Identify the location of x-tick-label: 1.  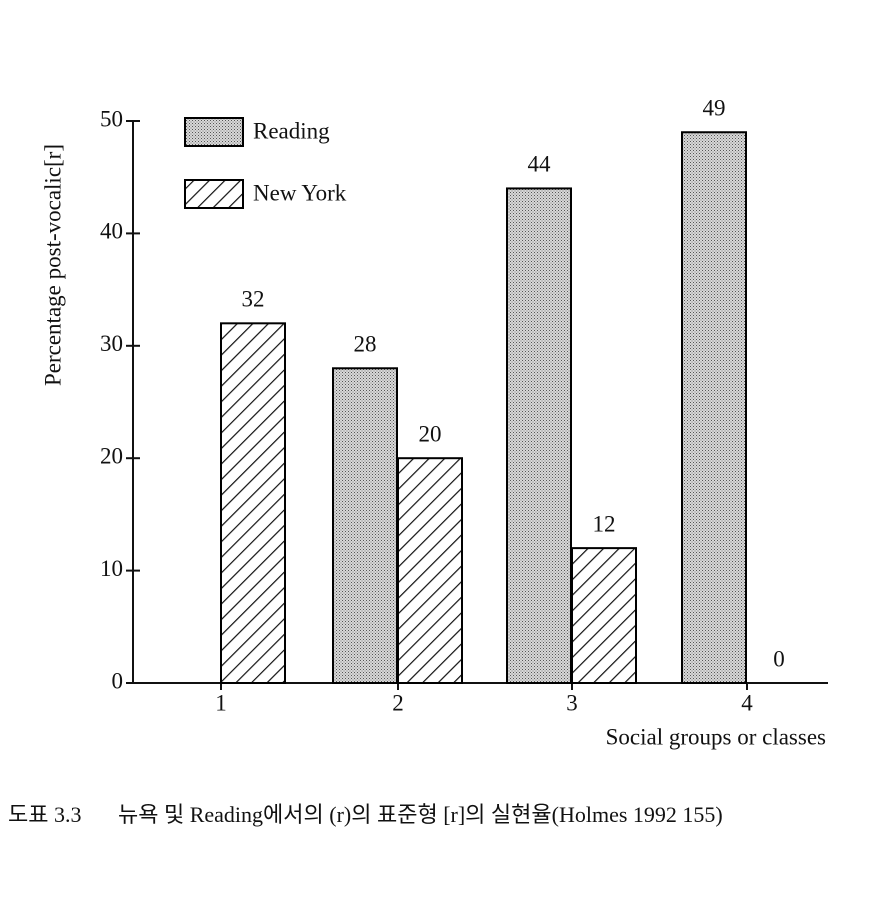
(221, 702).